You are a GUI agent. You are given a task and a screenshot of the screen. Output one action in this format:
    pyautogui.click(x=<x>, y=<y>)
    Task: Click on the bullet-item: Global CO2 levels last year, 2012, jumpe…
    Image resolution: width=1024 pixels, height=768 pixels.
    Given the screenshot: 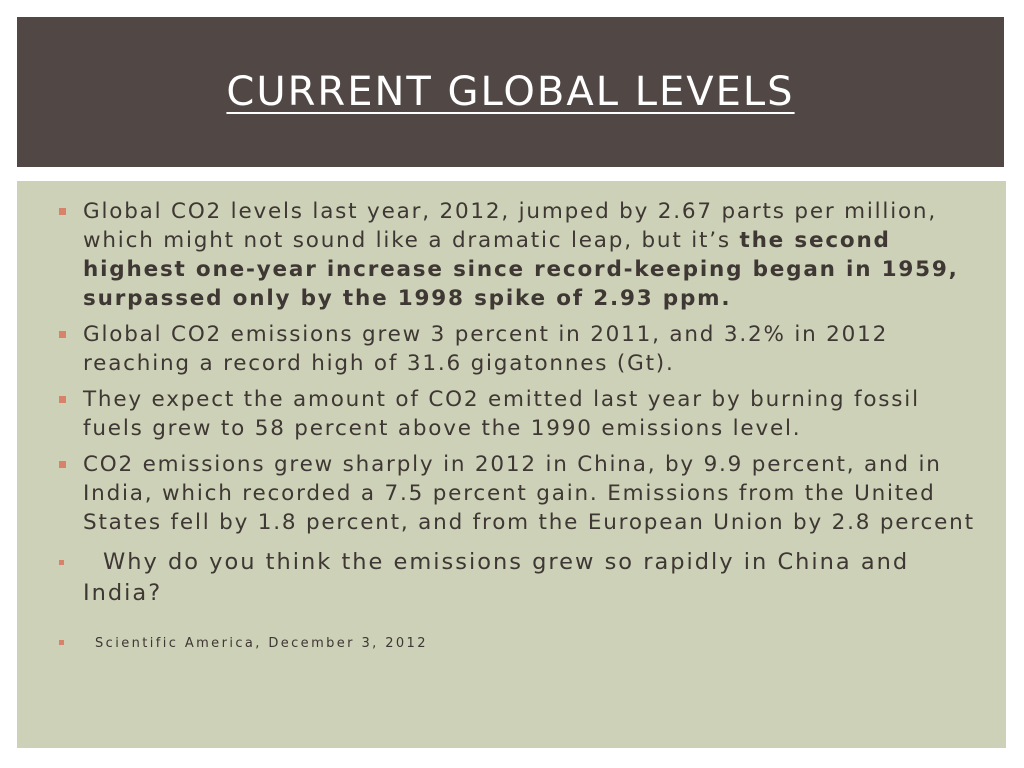 What is the action you would take?
    pyautogui.click(x=517, y=255)
    